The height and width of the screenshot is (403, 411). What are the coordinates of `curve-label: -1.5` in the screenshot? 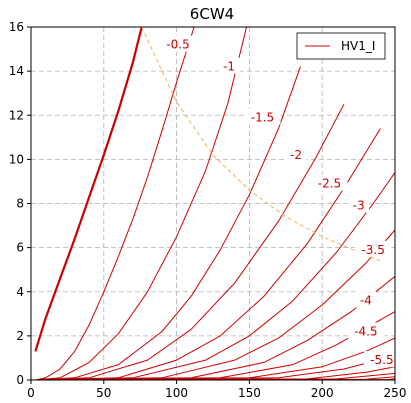 It's located at (262, 117).